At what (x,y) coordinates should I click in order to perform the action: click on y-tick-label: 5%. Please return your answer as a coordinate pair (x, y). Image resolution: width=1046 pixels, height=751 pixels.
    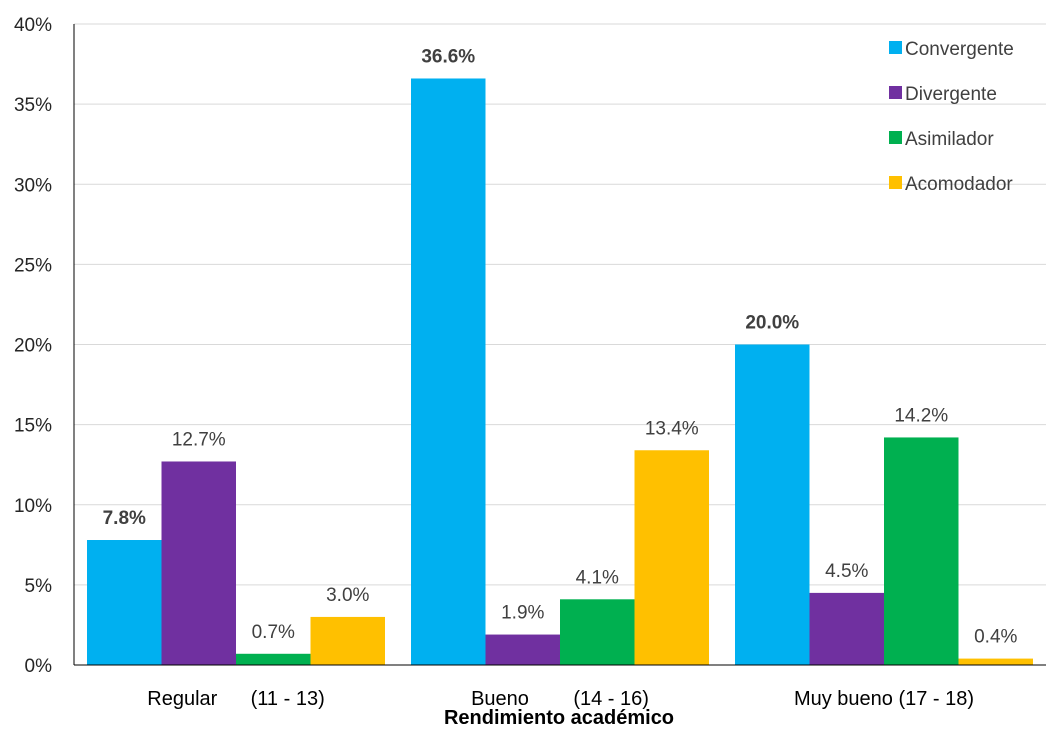
    Looking at the image, I should click on (39, 586).